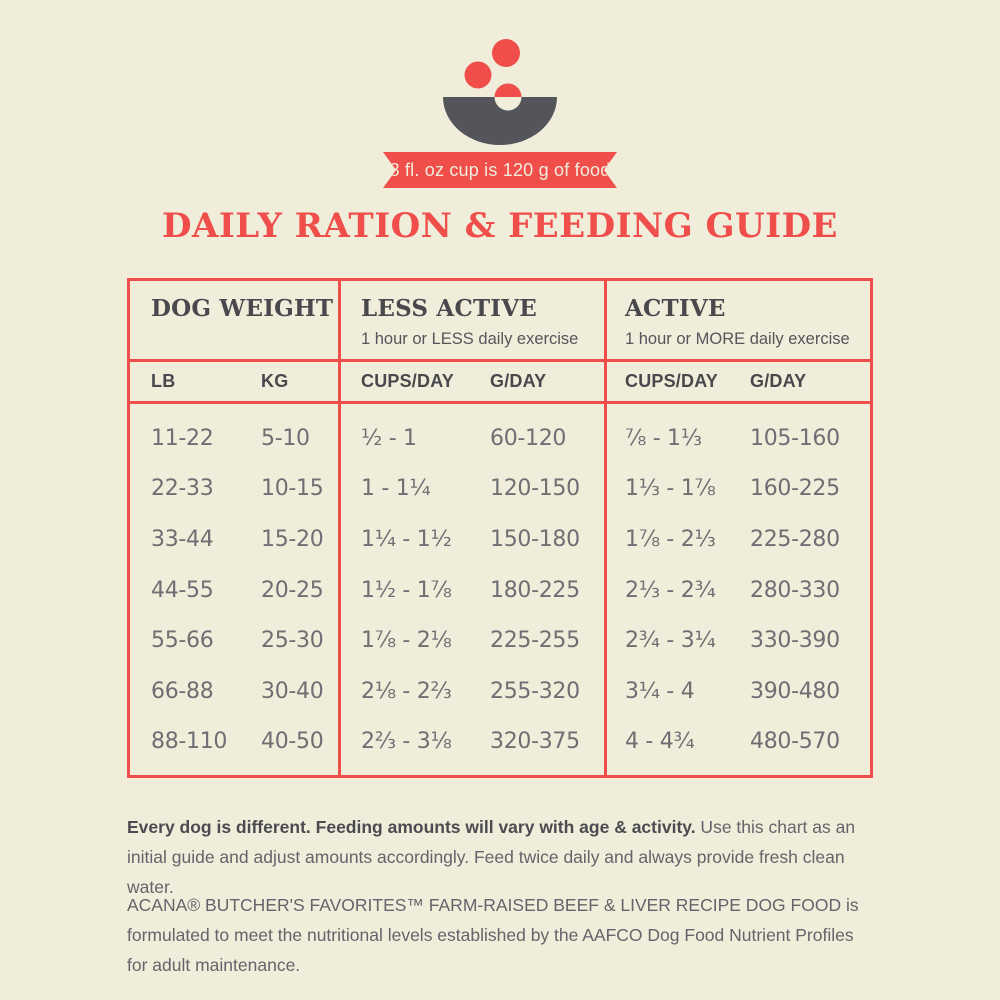 This screenshot has width=1000, height=1000. I want to click on table-cell: 15-20, so click(292, 539).